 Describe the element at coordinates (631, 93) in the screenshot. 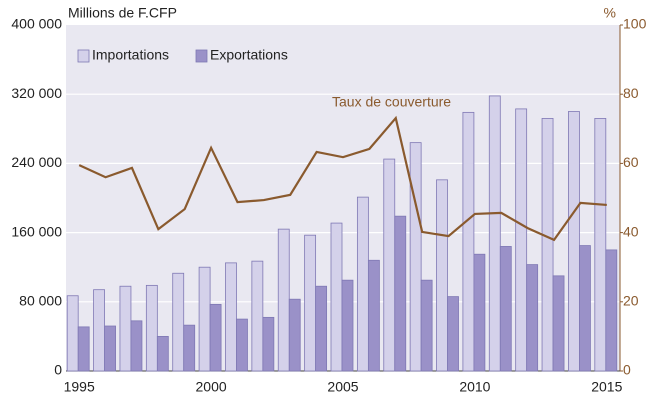

I see `y2-tick-label: 80` at that location.